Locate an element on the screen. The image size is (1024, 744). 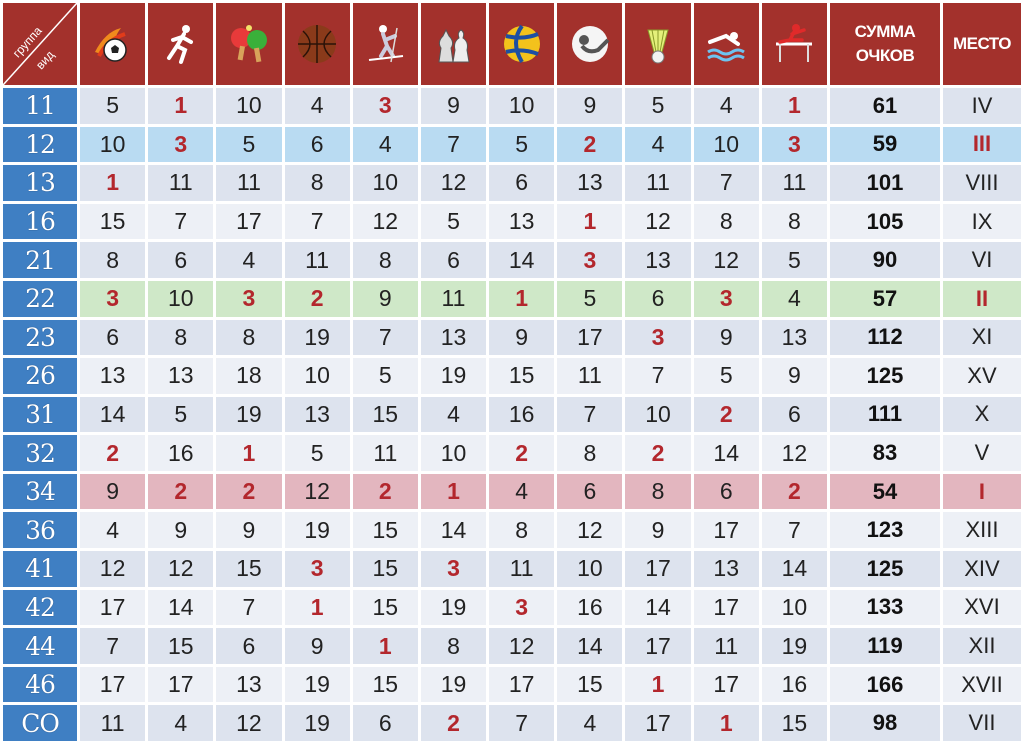
place-cell: IV is located at coordinates (981, 106).